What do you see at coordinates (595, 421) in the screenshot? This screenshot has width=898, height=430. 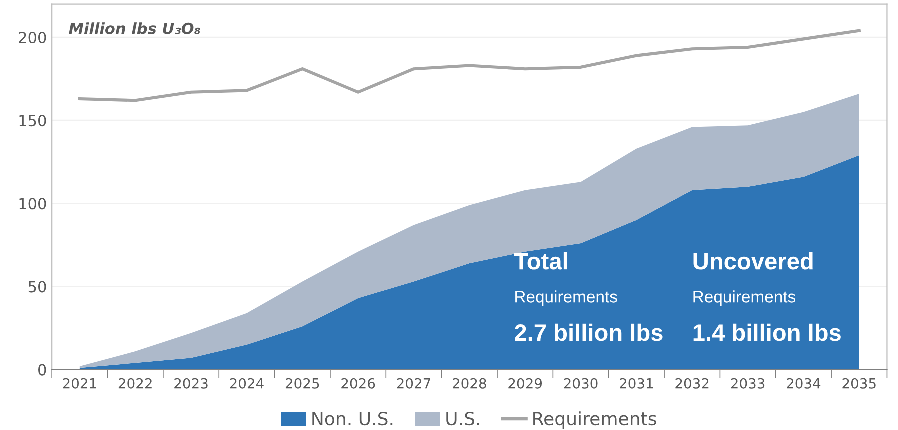 I see `legend-label: Requirements` at bounding box center [595, 421].